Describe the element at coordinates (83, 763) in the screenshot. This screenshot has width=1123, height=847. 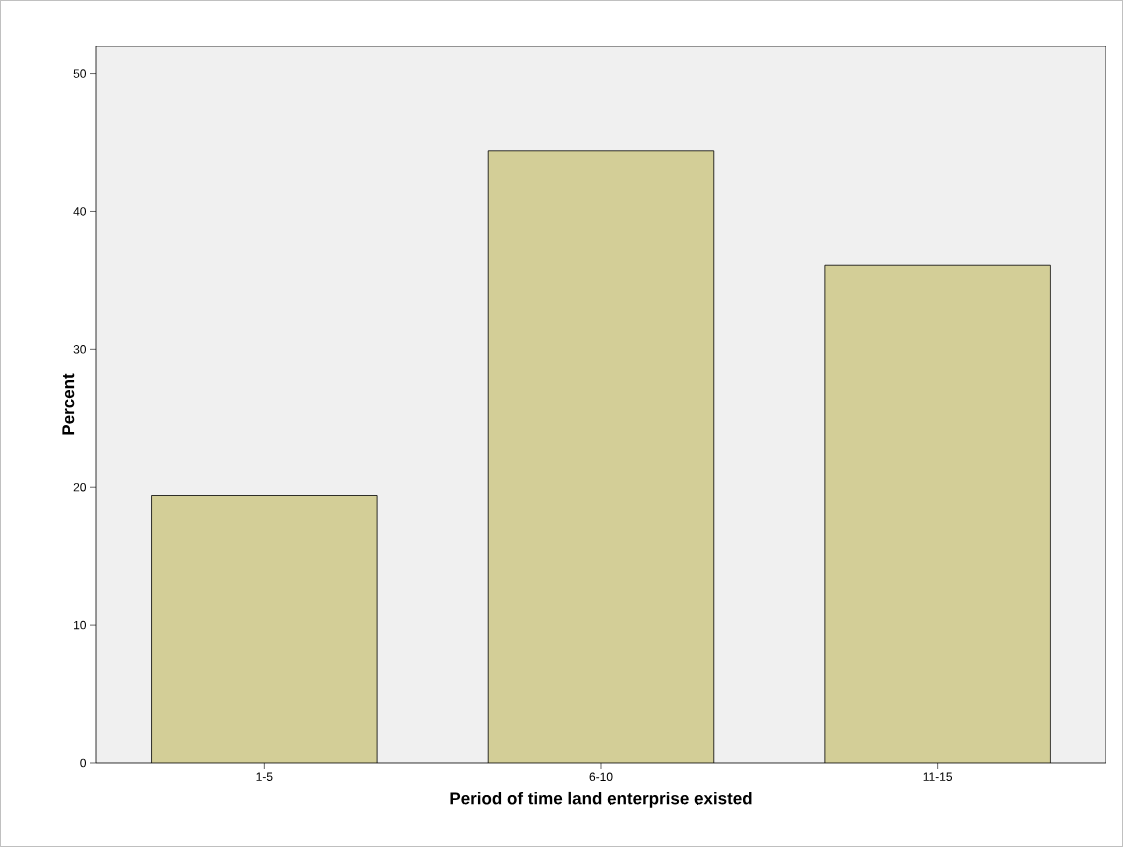
I see `y-tick-label: 0` at that location.